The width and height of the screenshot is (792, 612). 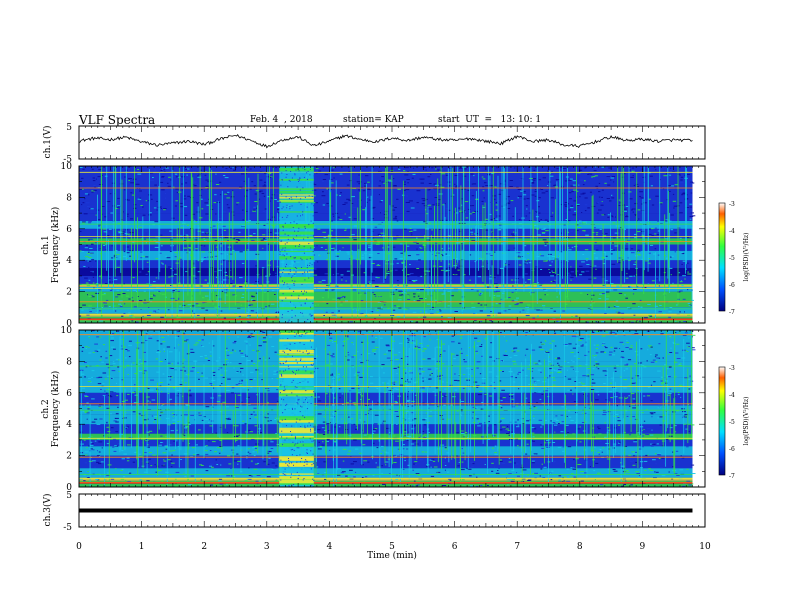 What do you see at coordinates (79, 547) in the screenshot?
I see `time-tick-label: 0` at bounding box center [79, 547].